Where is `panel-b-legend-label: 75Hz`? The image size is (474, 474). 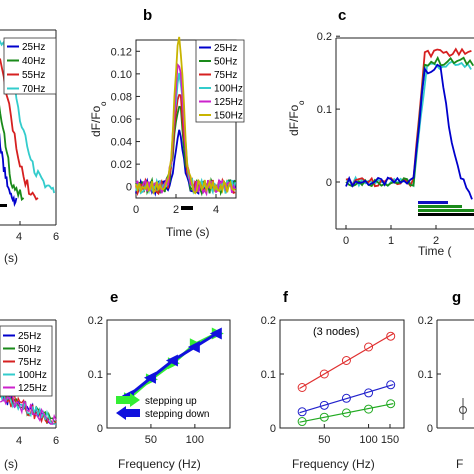
panel-b-legend-label: 75Hz is located at coordinates (225, 75).